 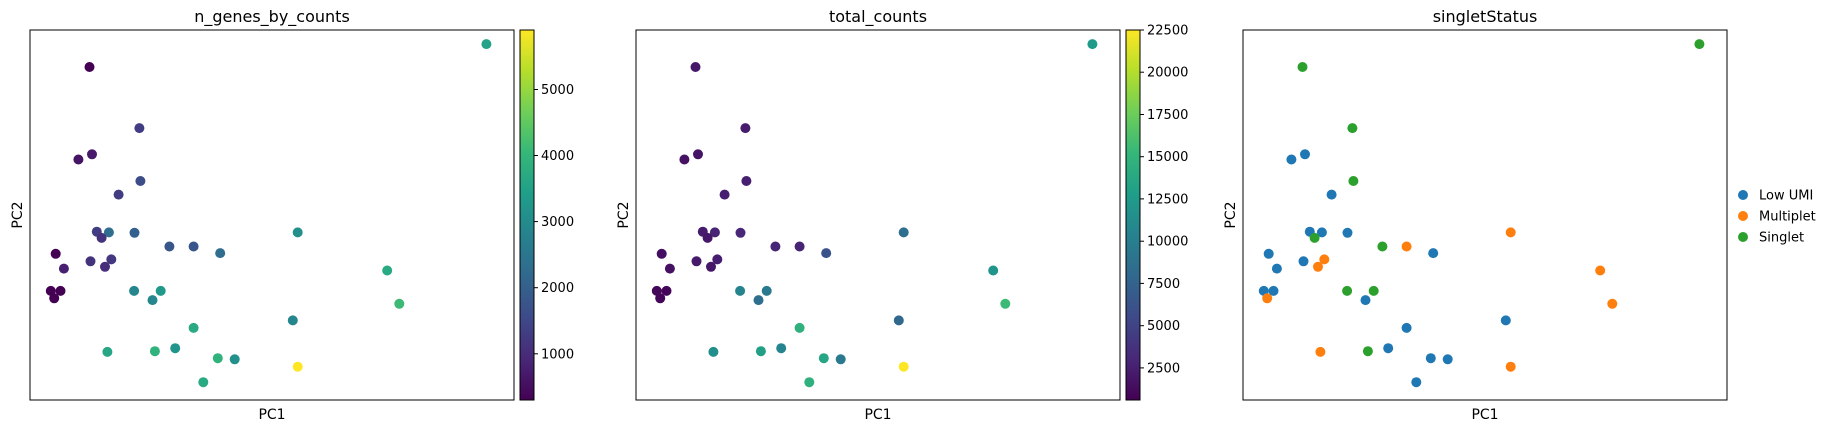 I want to click on colorbar-tick-label: 2500, so click(x=1163, y=368).